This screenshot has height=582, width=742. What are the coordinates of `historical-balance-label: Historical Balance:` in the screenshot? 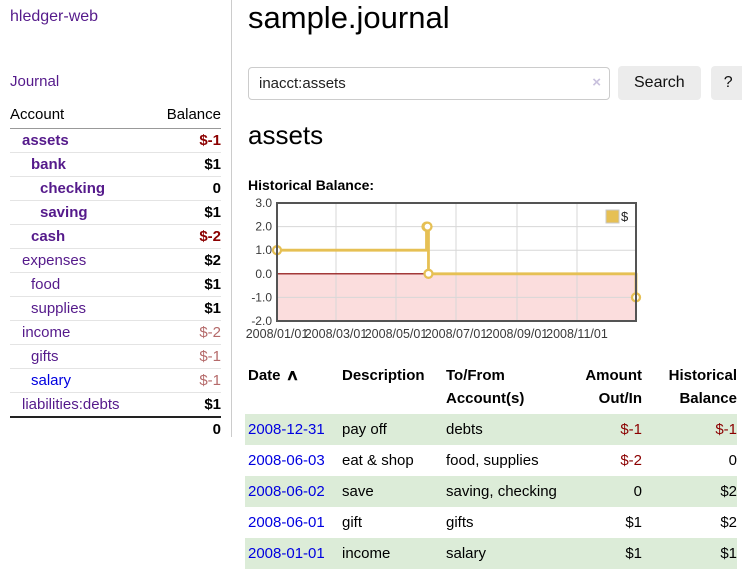 It's located at (311, 185).